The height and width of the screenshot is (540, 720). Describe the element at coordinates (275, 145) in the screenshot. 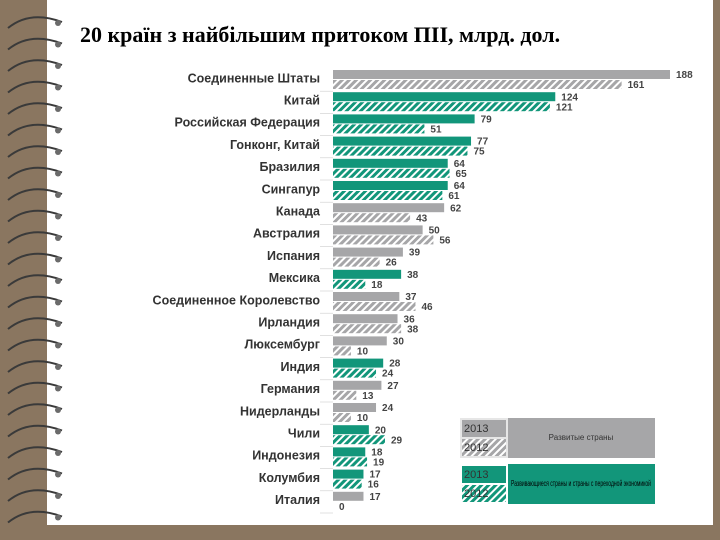

I see `category-label: Гонконг, Китай` at that location.